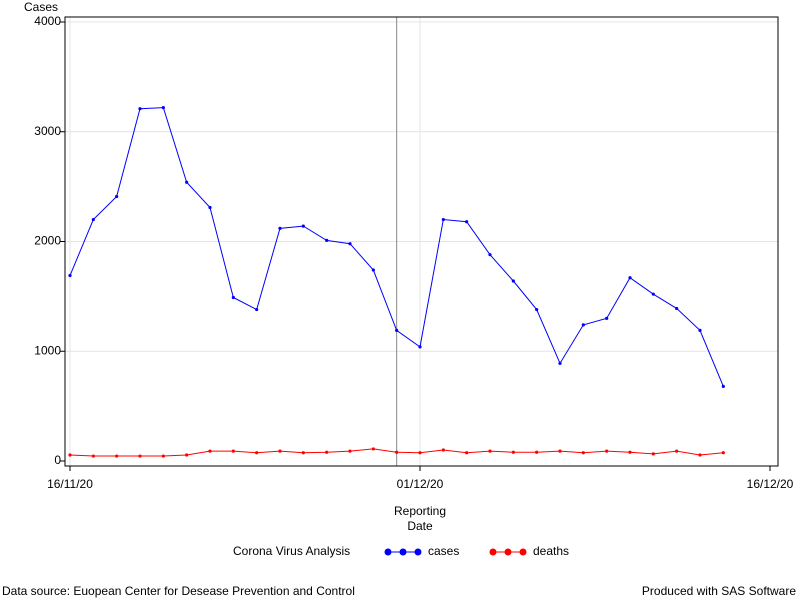  I want to click on y-tick-label: 0, so click(57, 460).